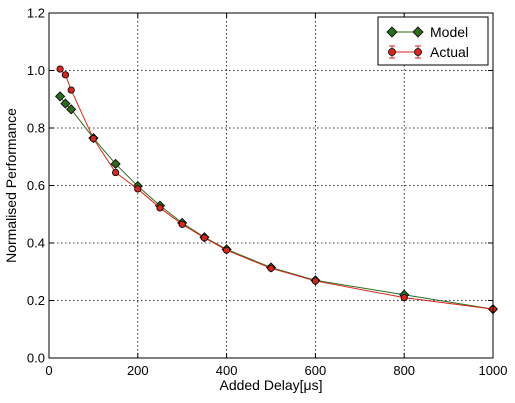 This screenshot has width=515, height=403. Describe the element at coordinates (449, 32) in the screenshot. I see `legend-label-model: Model` at that location.